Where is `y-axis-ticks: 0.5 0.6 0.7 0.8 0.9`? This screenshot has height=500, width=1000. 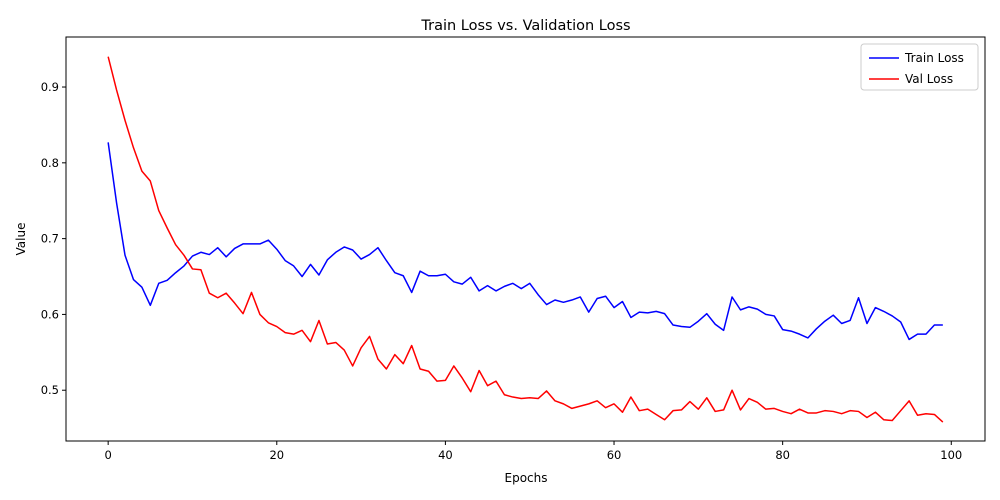
y-axis-ticks: 0.5 0.6 0.7 0.8 0.9 is located at coordinates (53, 238).